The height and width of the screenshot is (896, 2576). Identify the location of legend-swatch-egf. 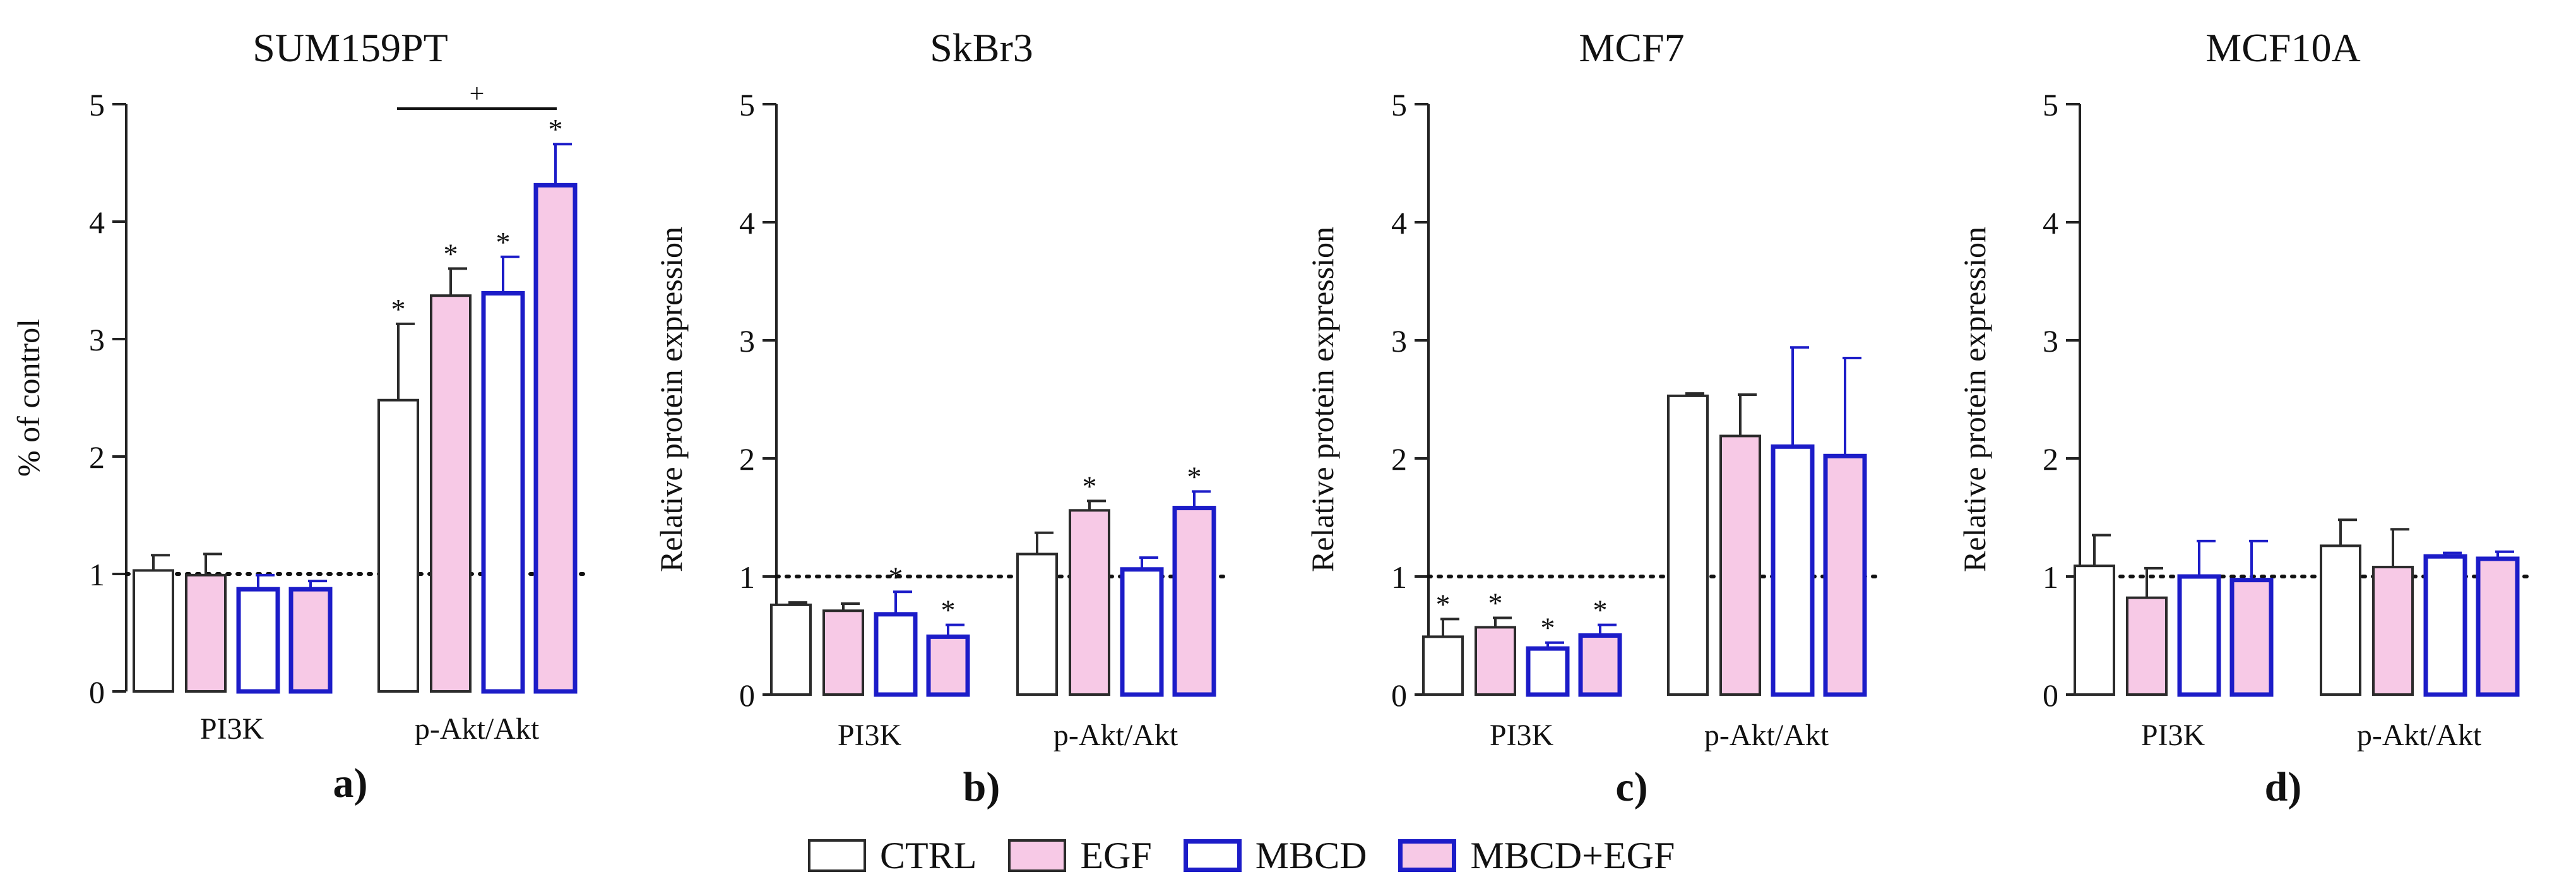
(1037, 856).